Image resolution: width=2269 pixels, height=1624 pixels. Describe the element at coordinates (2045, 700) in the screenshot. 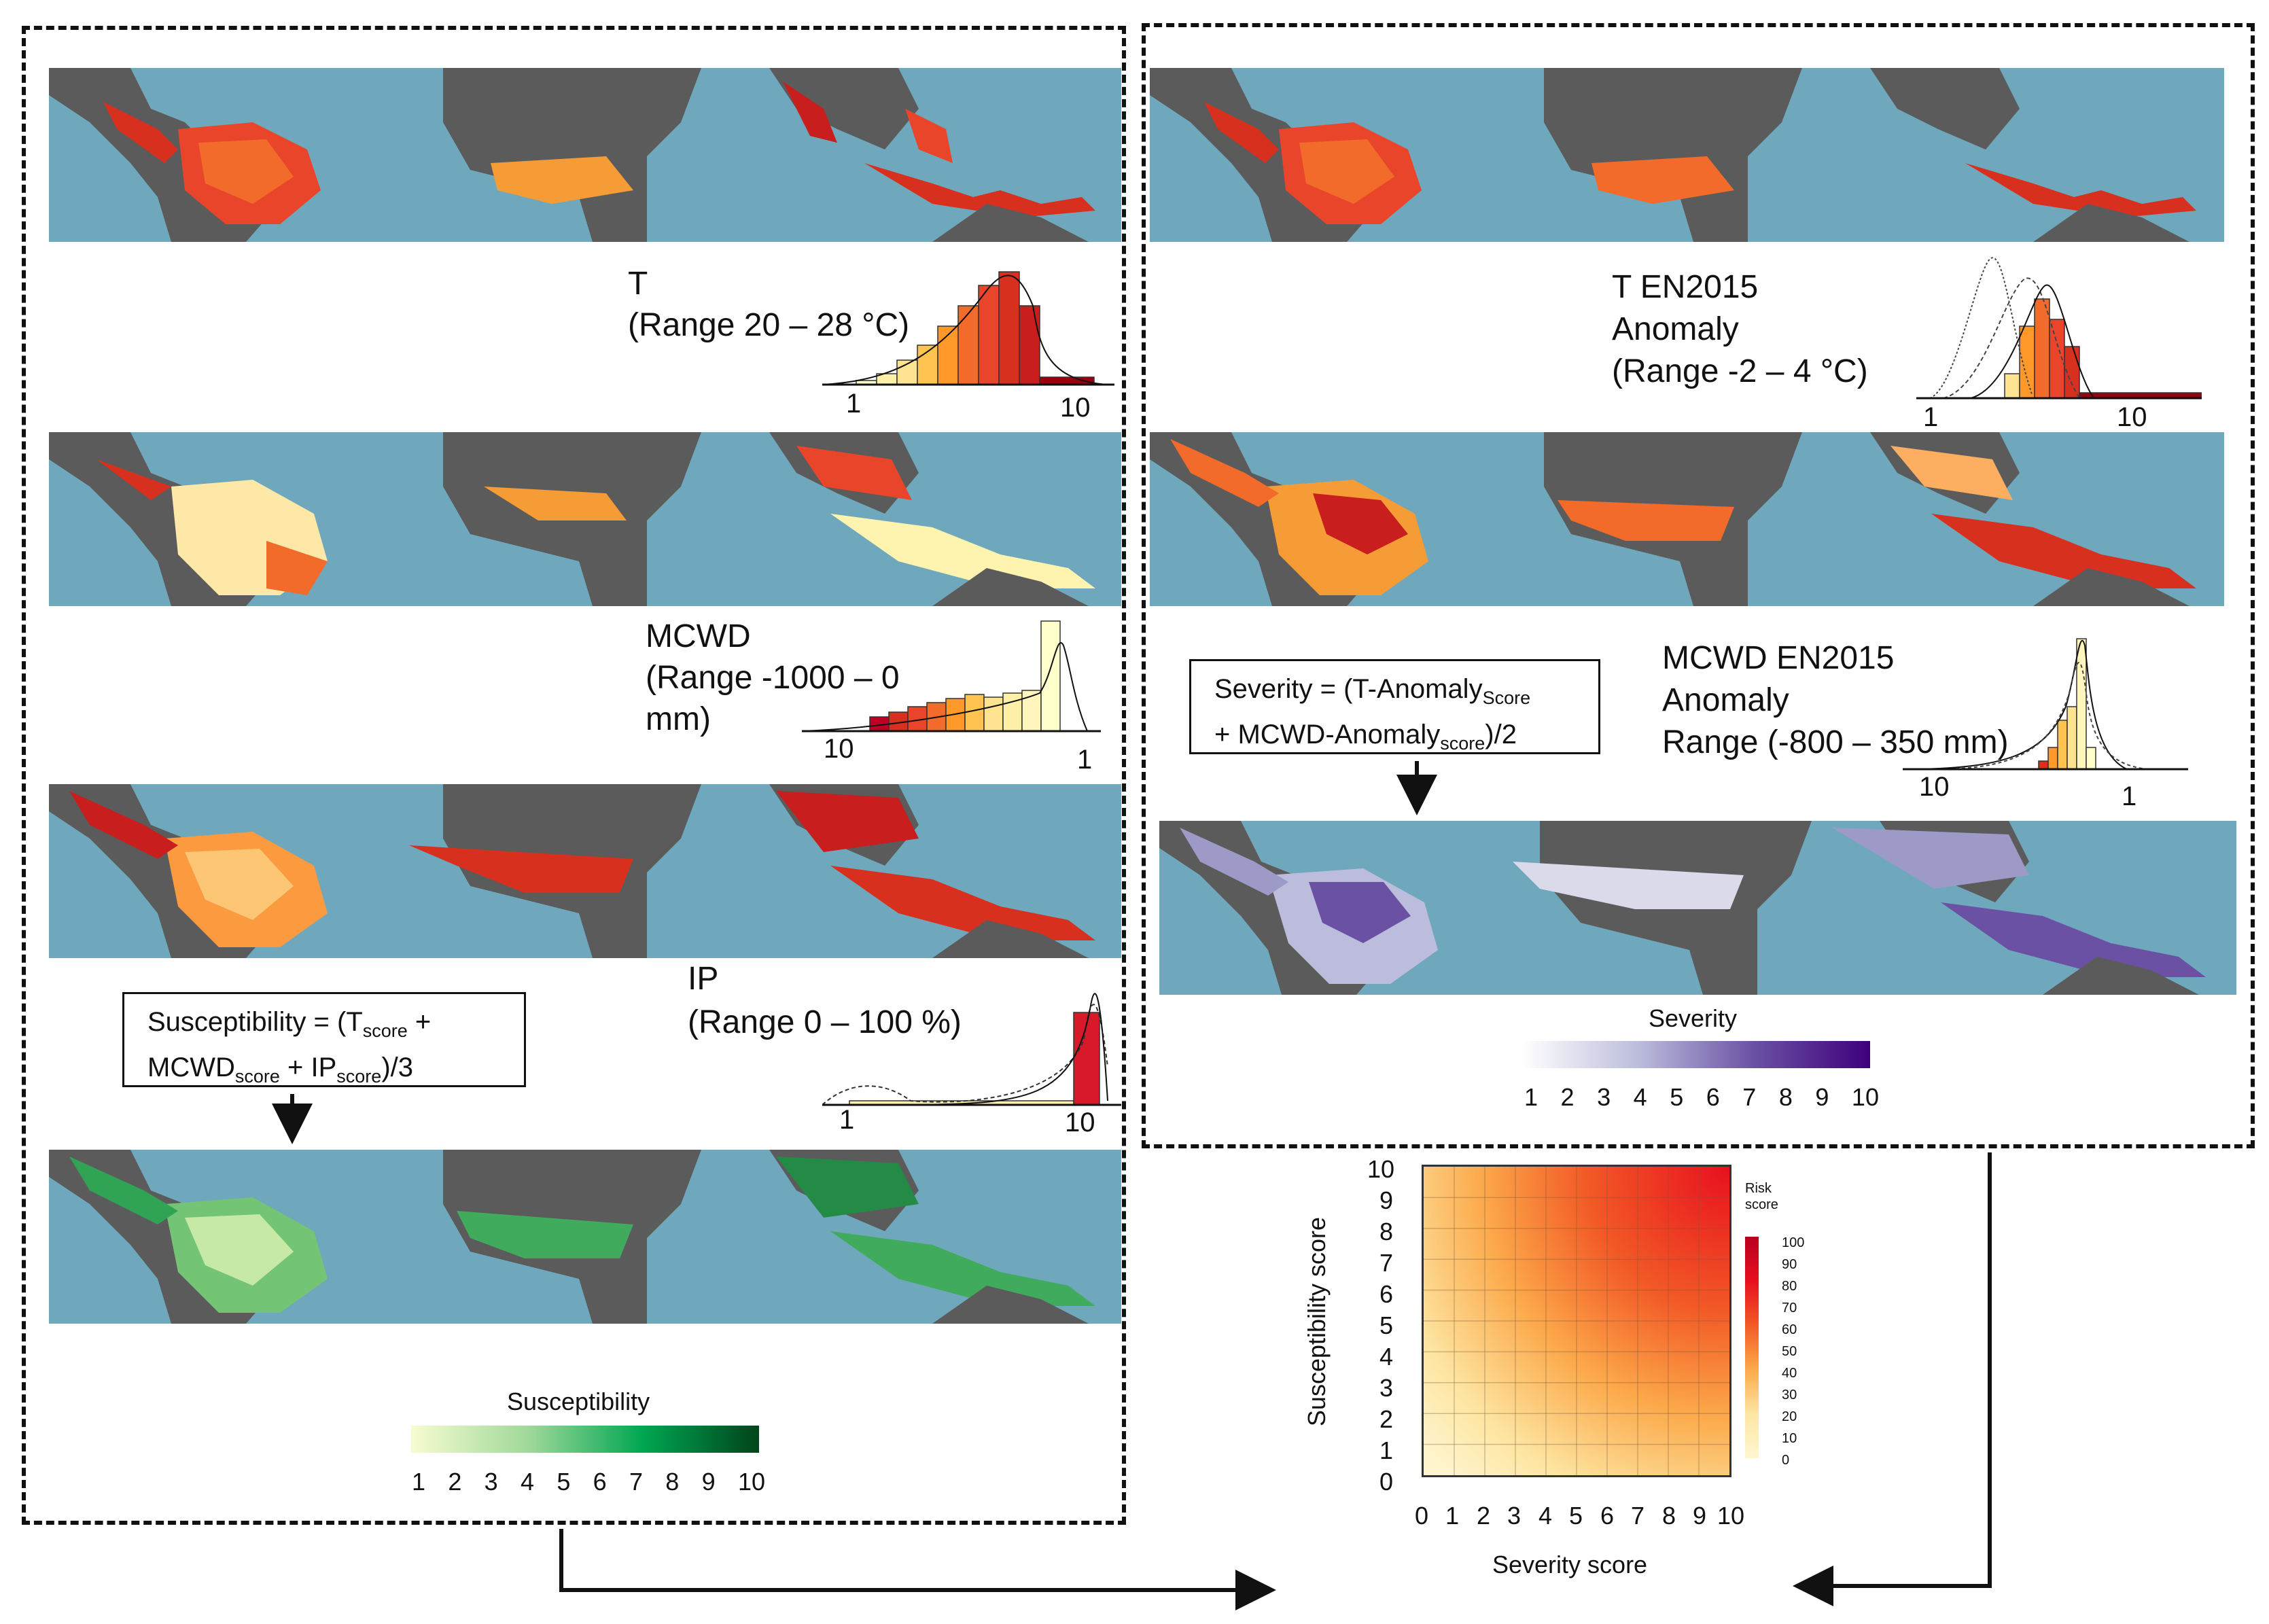

I see `mcwd-anom-histogram` at that location.